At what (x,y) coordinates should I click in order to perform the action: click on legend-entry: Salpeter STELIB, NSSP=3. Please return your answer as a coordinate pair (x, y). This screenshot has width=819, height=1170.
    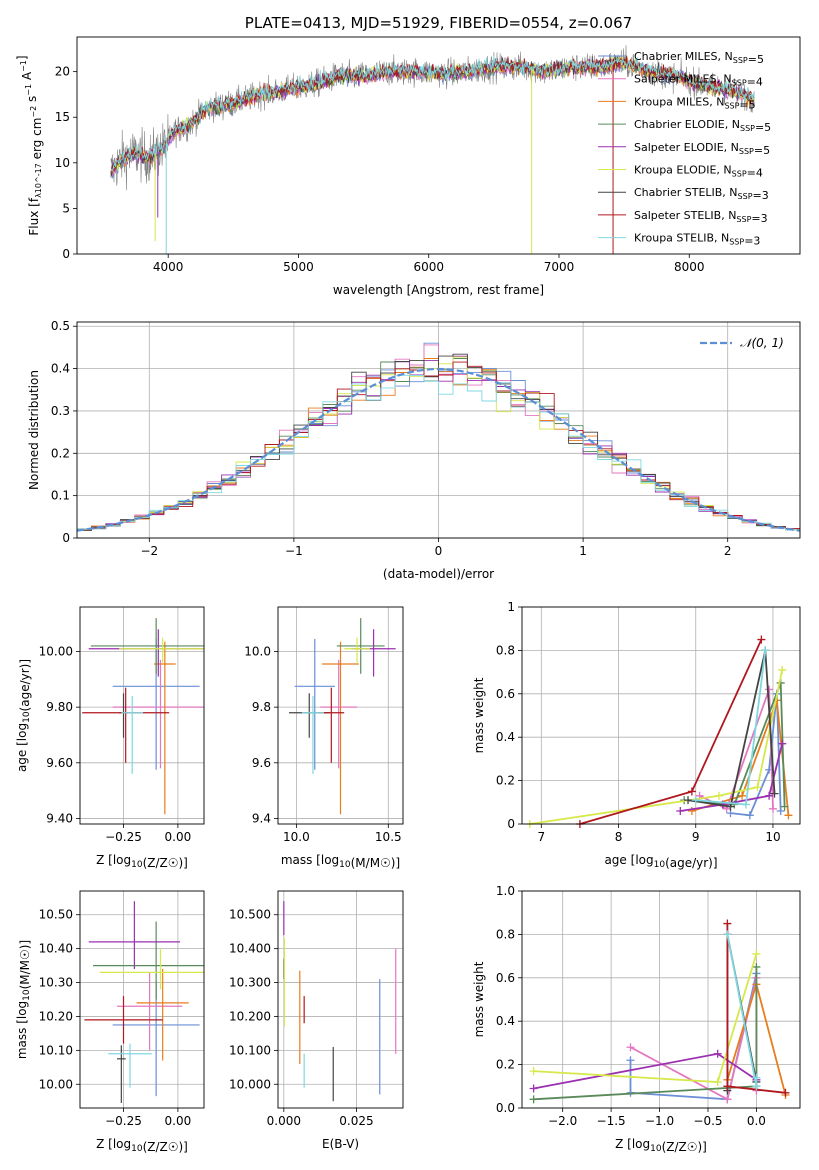
    Looking at the image, I should click on (701, 217).